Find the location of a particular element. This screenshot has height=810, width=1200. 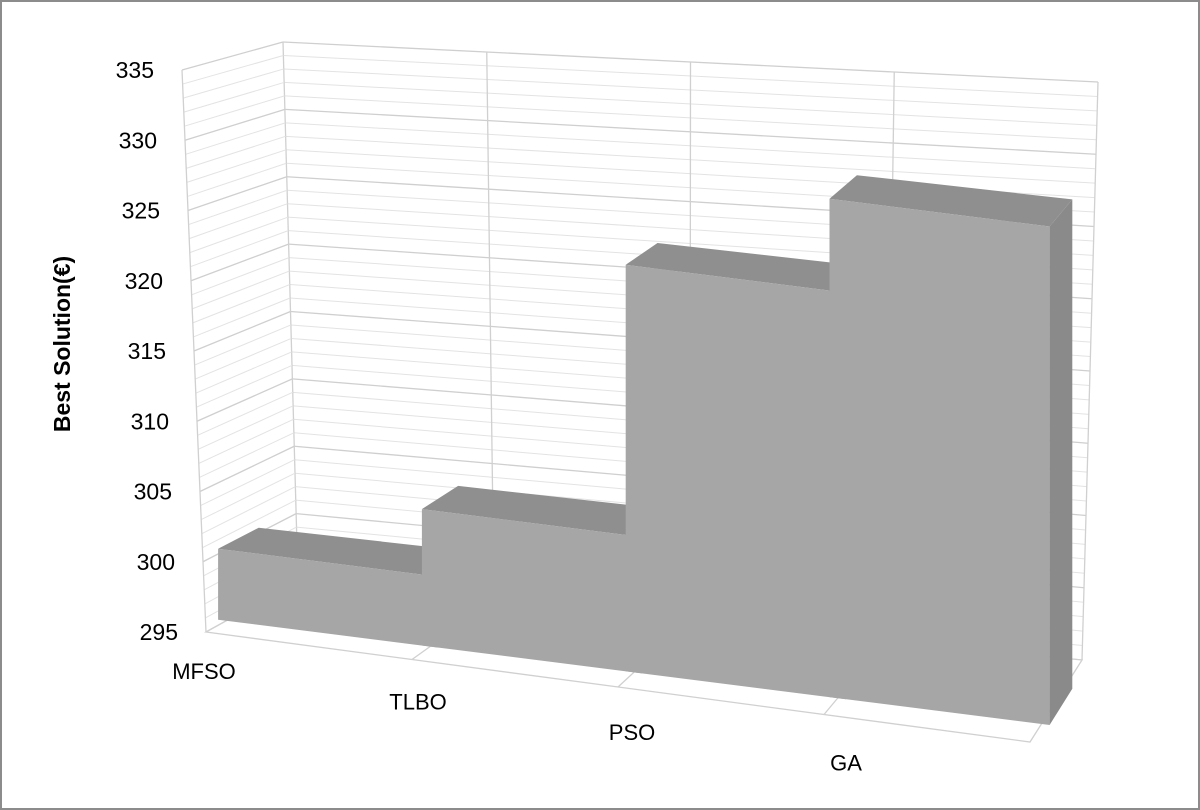

y-tick-label: 325 is located at coordinates (141, 211).